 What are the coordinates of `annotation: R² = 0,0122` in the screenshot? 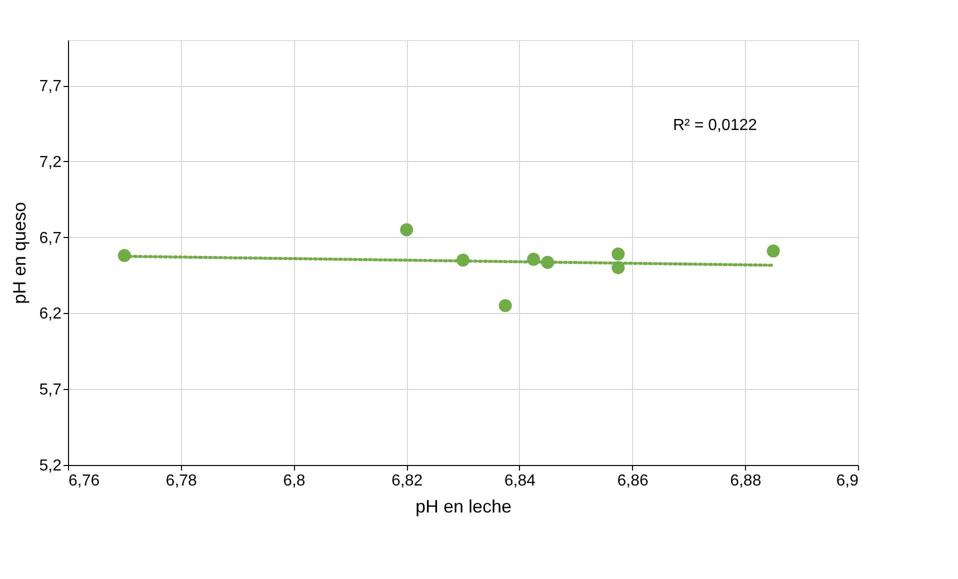 It's located at (715, 125).